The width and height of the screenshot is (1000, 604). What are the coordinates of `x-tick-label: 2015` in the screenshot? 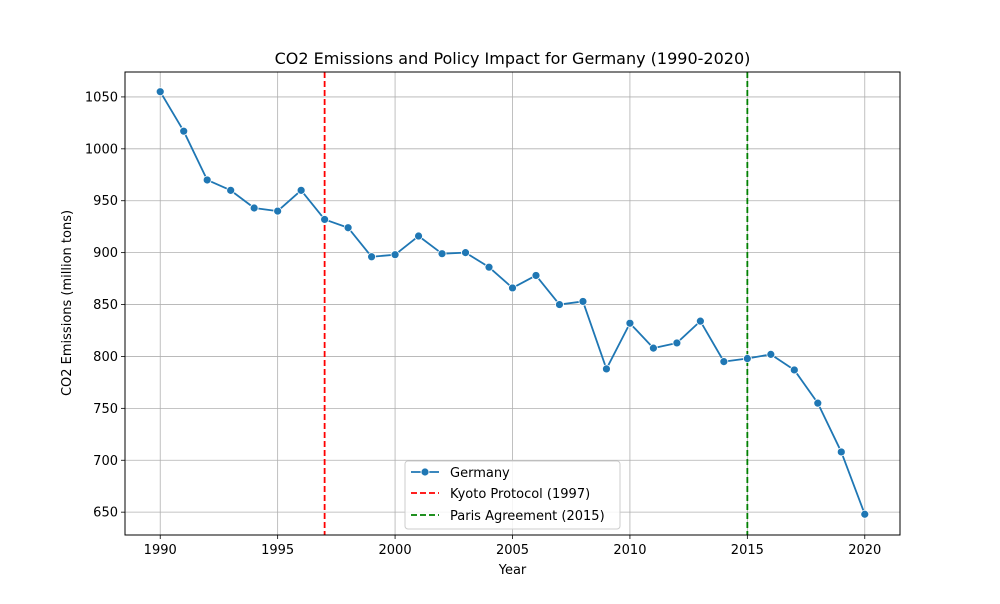 It's located at (747, 550).